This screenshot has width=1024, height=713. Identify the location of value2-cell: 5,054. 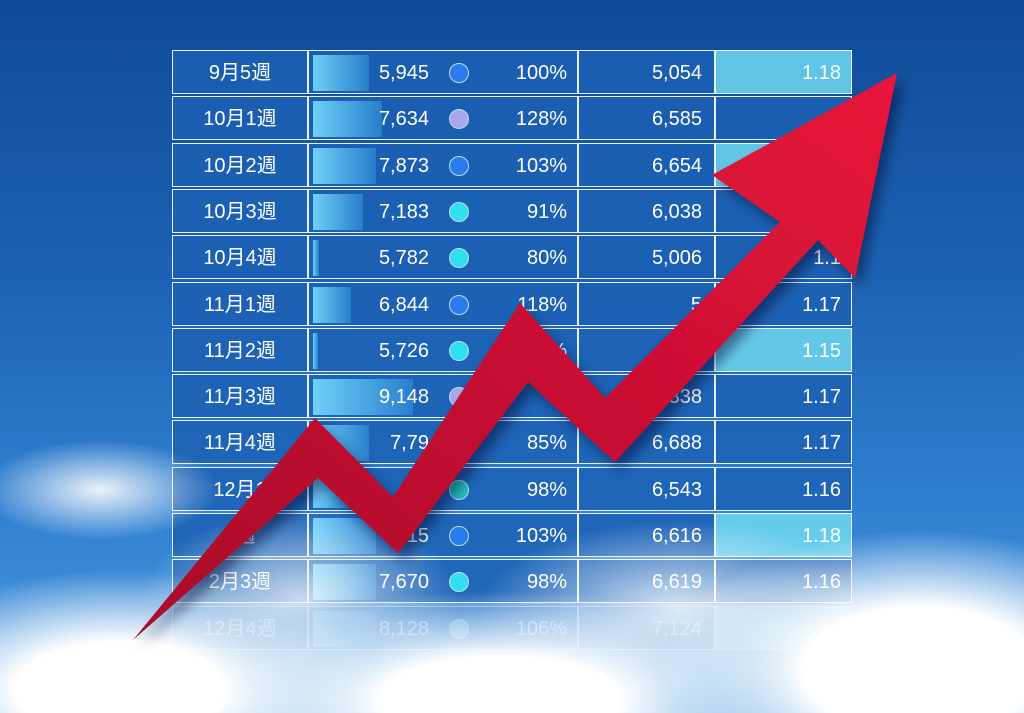
(646, 72).